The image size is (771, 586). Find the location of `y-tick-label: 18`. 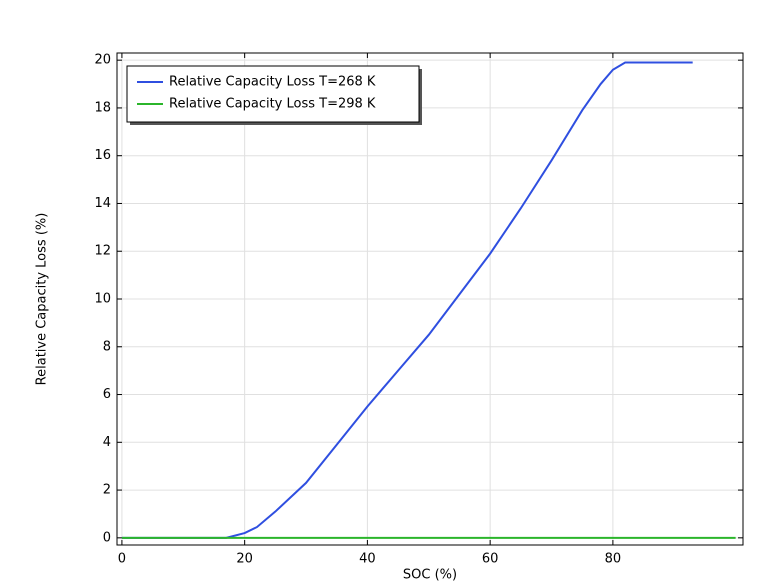

y-tick-label: 18 is located at coordinates (102, 107).